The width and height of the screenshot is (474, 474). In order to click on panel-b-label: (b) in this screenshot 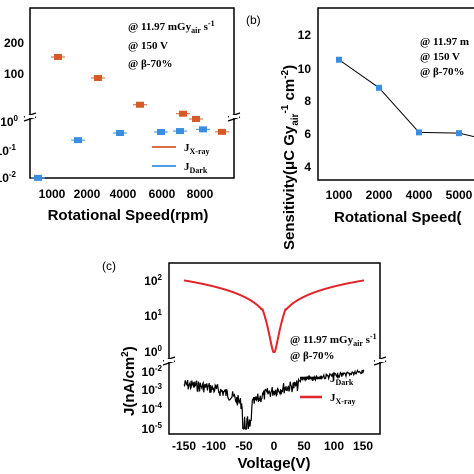, I will do `click(253, 20)`.